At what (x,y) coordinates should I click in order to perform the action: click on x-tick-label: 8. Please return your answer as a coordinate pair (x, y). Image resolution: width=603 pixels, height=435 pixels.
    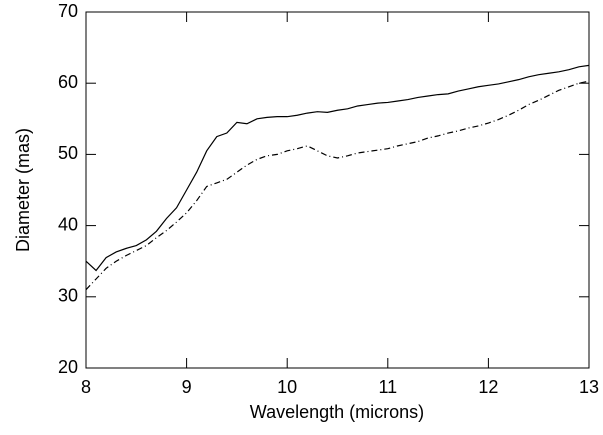
    Looking at the image, I should click on (86, 387).